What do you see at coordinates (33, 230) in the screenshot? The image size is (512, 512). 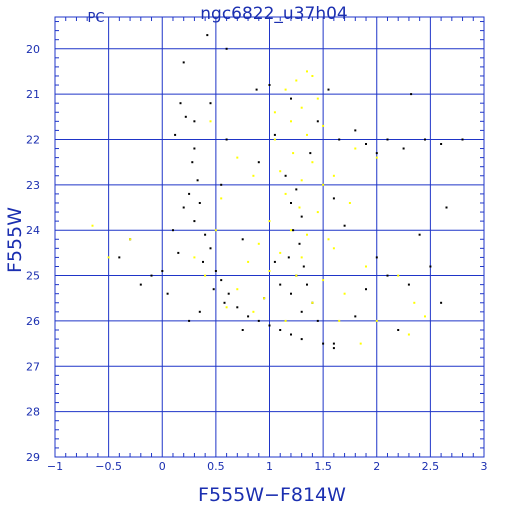 I see `y-tick-label: 24` at bounding box center [33, 230].